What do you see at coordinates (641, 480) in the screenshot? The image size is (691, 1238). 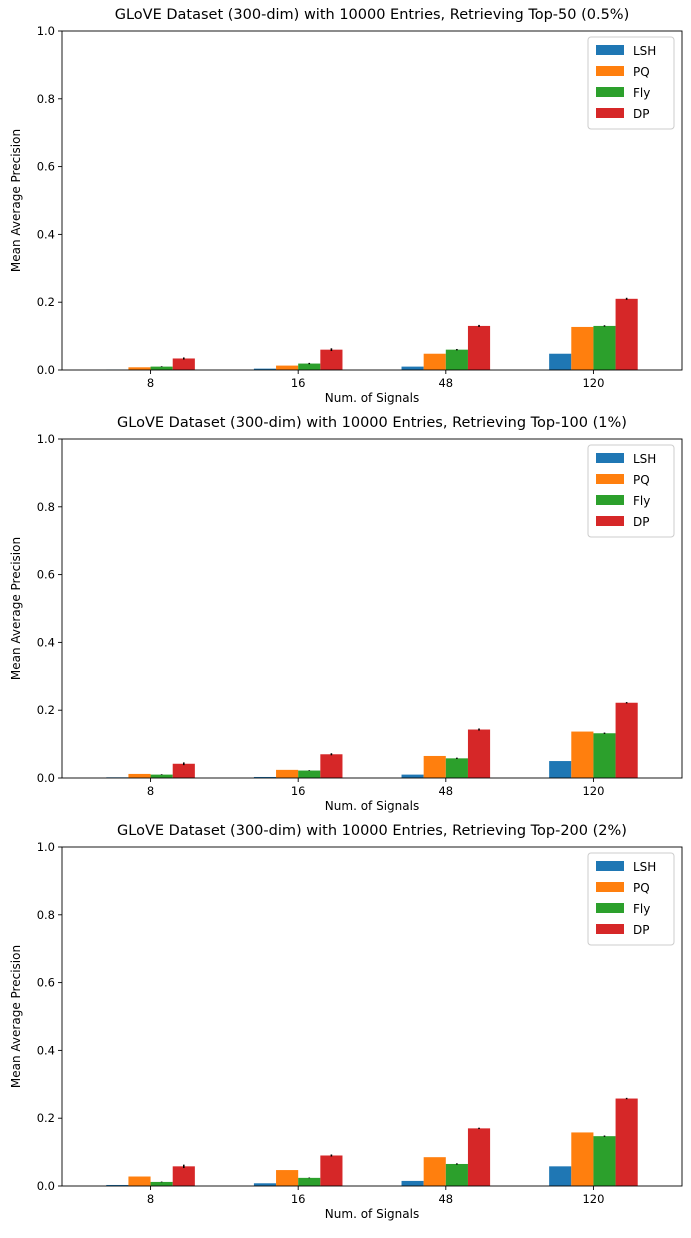 I see `legend-label-pq: PQ` at bounding box center [641, 480].